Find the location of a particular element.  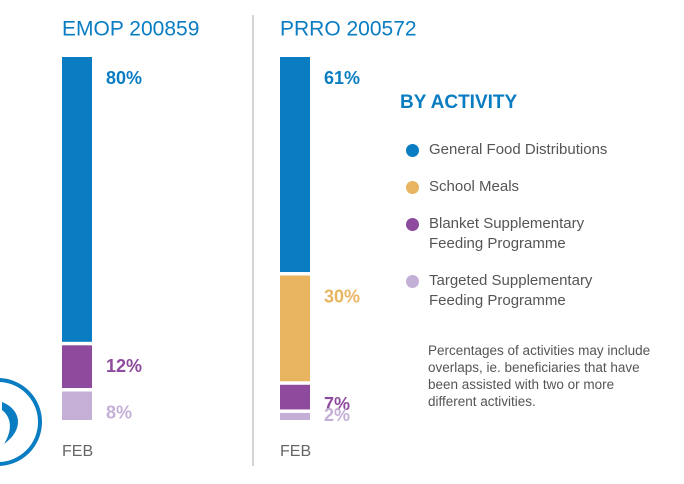

legend-label: Blanket Supplementary Feeding Programme is located at coordinates (507, 233).